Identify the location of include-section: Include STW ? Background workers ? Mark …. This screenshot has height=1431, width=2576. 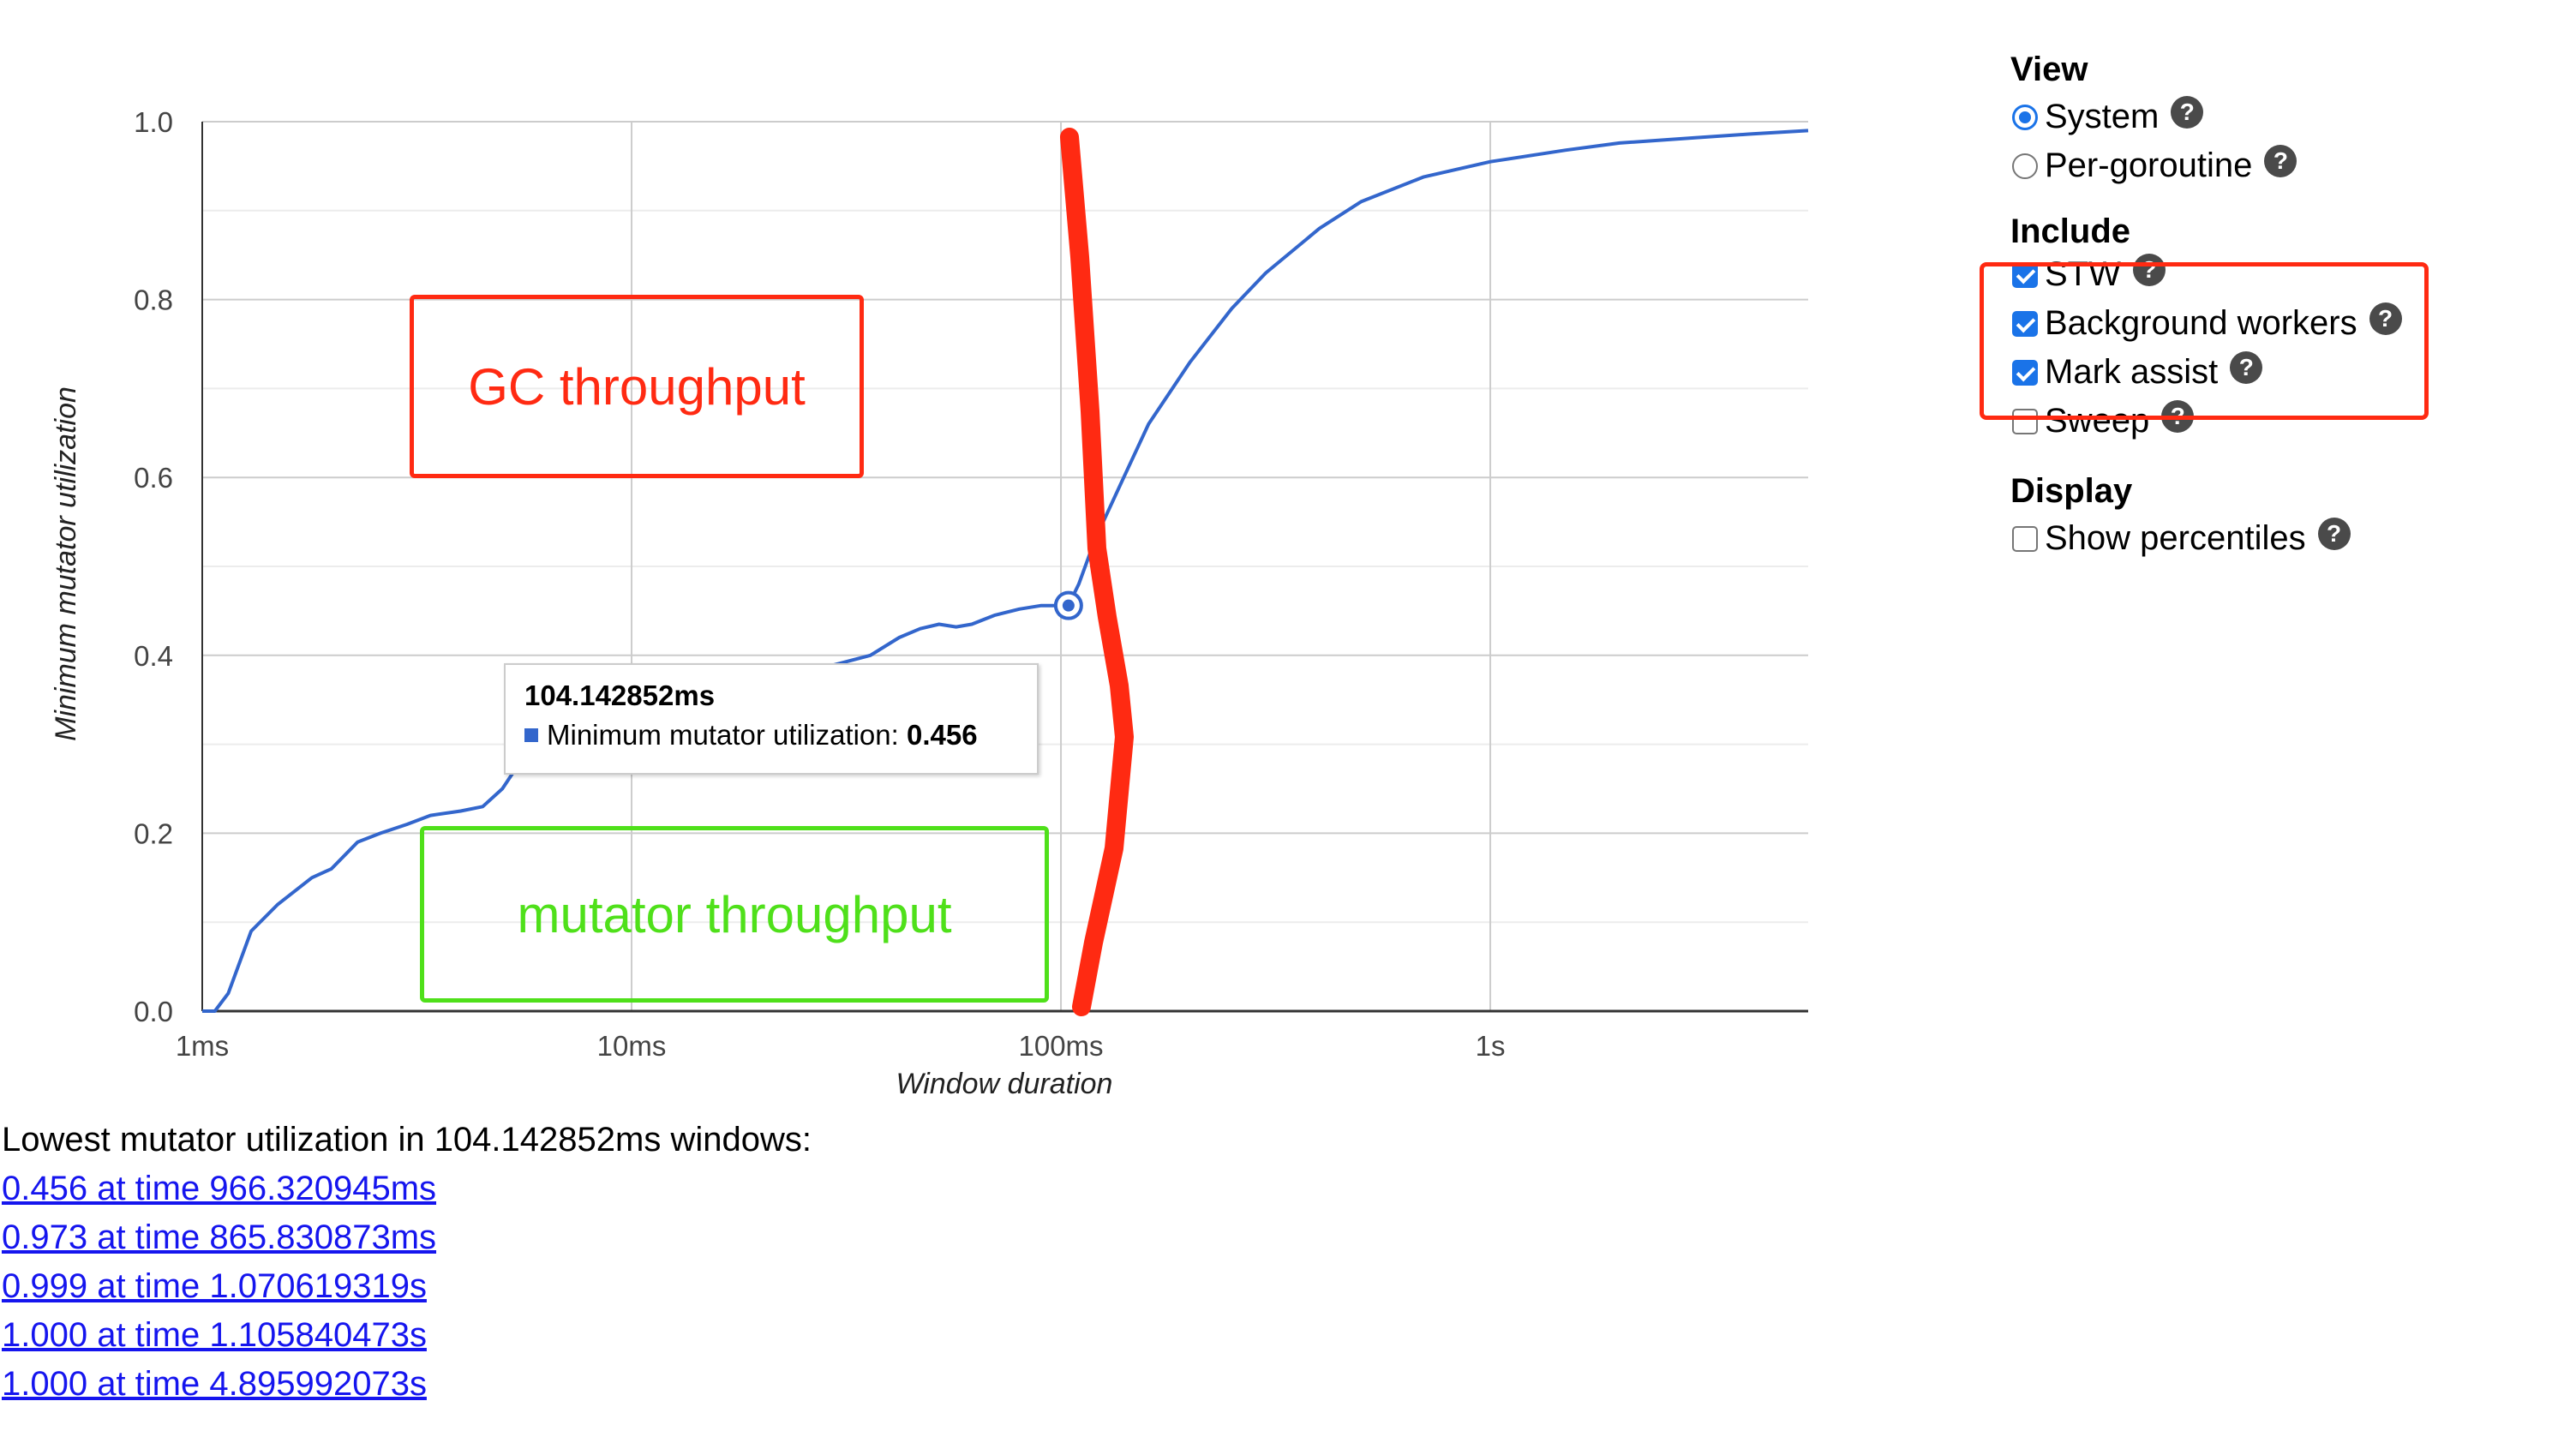
(2276, 329).